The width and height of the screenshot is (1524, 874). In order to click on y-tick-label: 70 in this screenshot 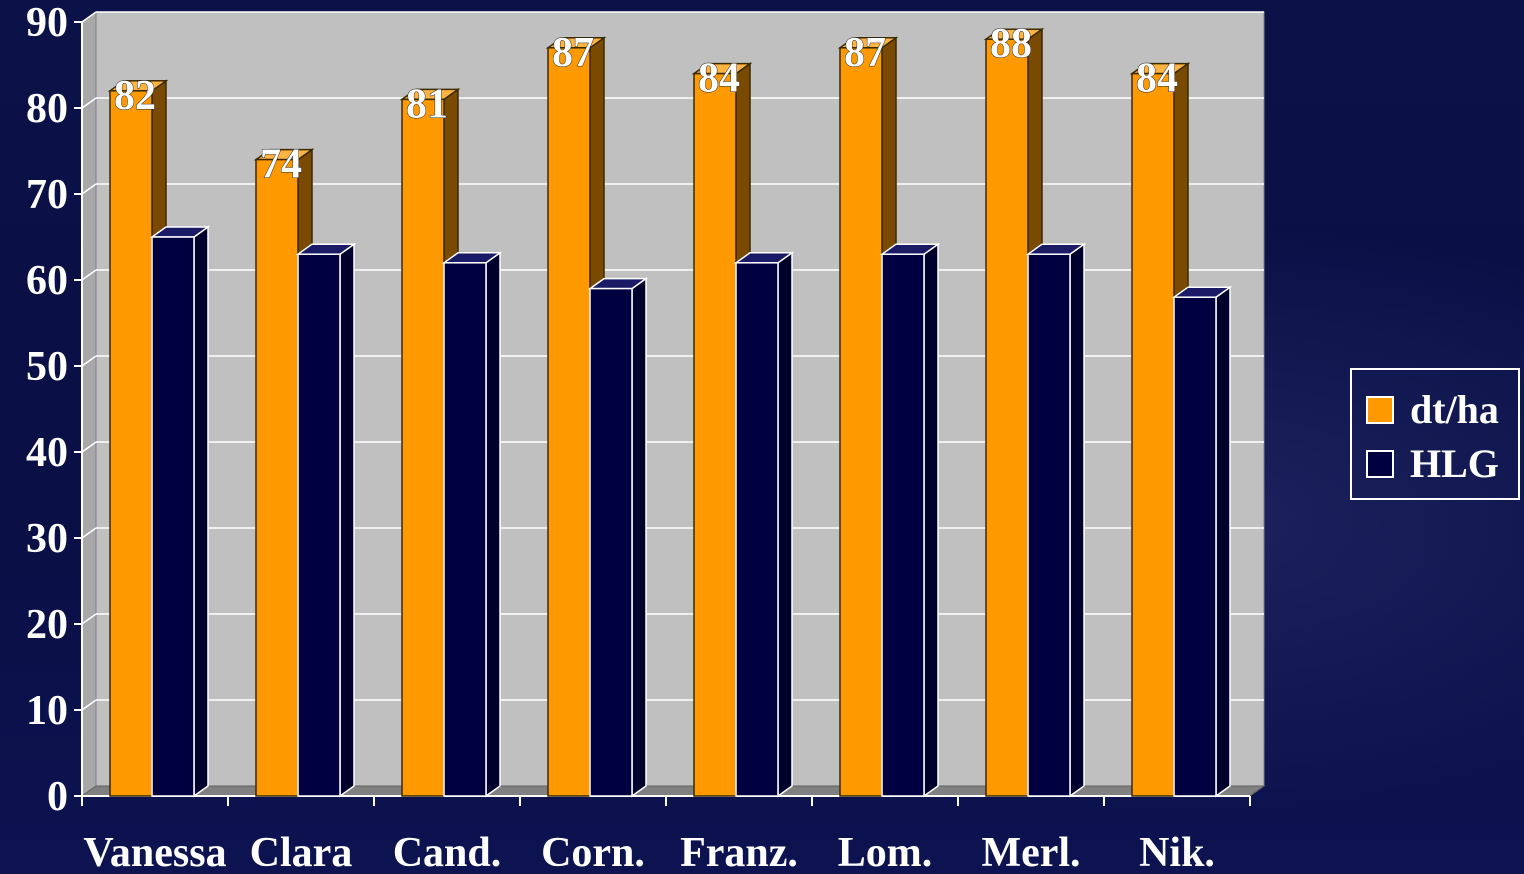, I will do `click(47, 195)`.